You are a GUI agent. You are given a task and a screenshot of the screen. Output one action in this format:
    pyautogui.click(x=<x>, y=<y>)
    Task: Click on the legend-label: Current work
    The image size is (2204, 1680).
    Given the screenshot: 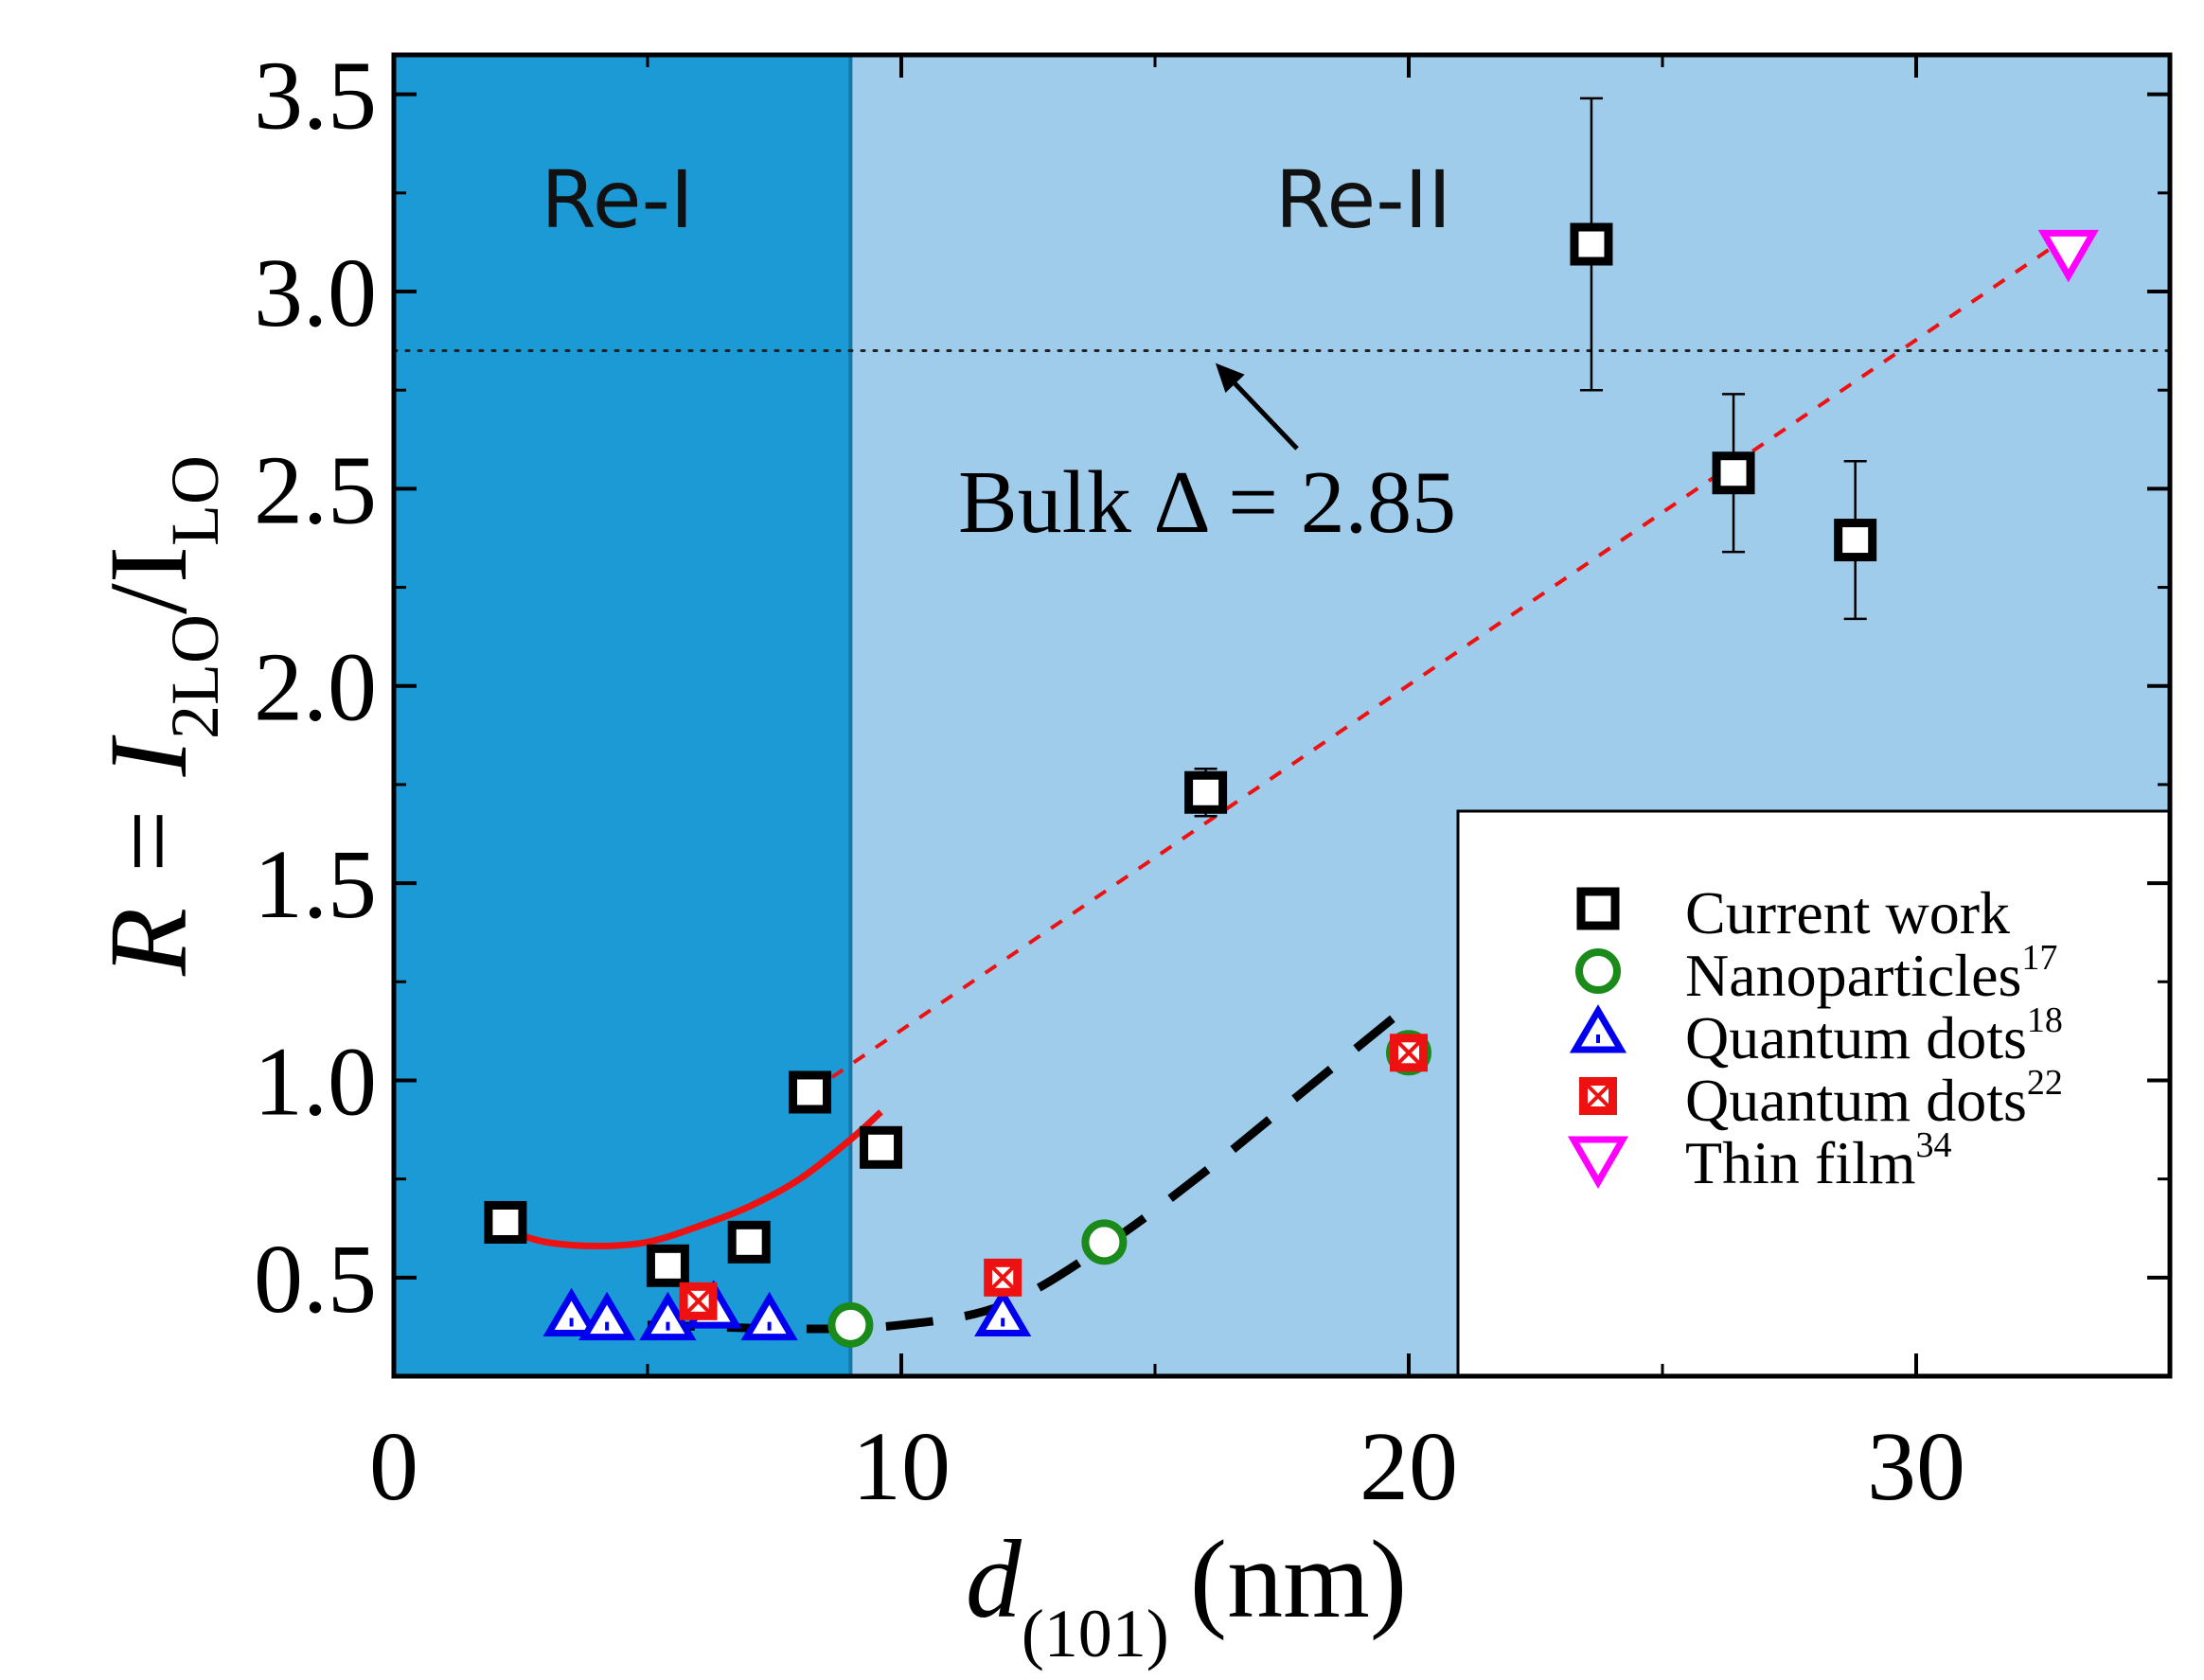 What is the action you would take?
    pyautogui.click(x=1847, y=912)
    